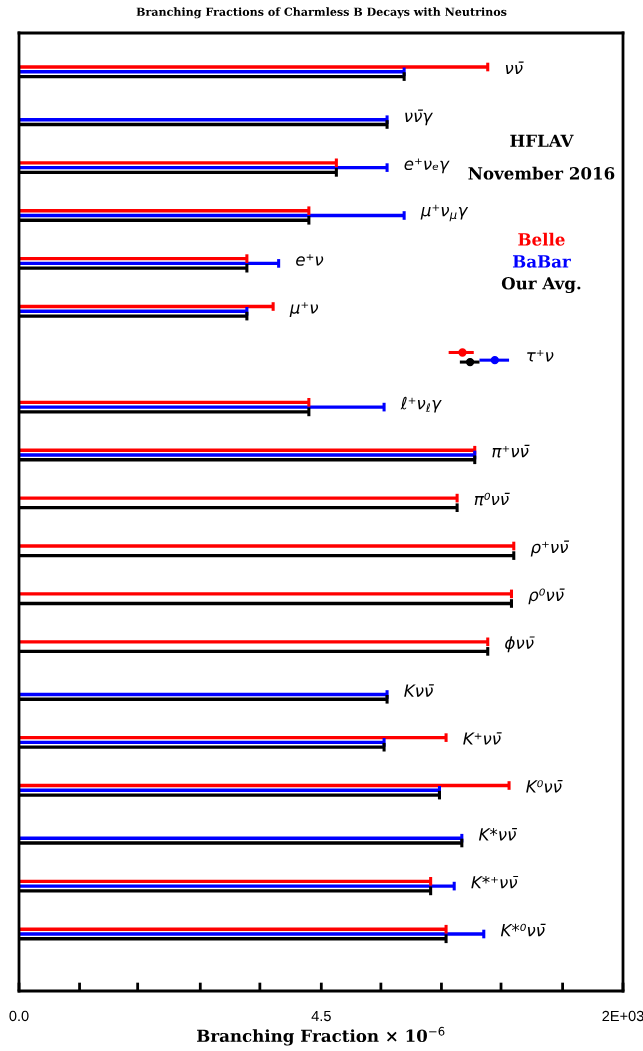 The height and width of the screenshot is (1051, 643). I want to click on y-tick-label: K*⁺νν̄, so click(495, 882).